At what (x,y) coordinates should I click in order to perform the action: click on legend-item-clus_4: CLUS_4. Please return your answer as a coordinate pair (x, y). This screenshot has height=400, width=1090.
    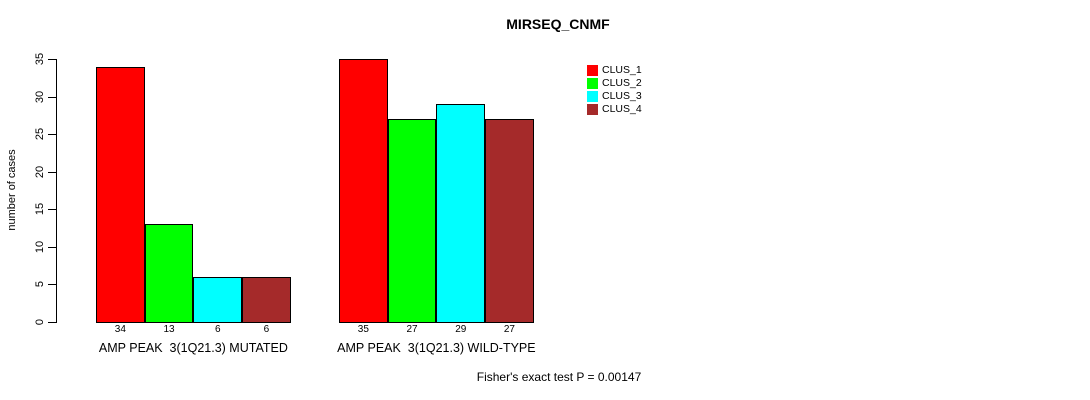
    Looking at the image, I should click on (614, 109).